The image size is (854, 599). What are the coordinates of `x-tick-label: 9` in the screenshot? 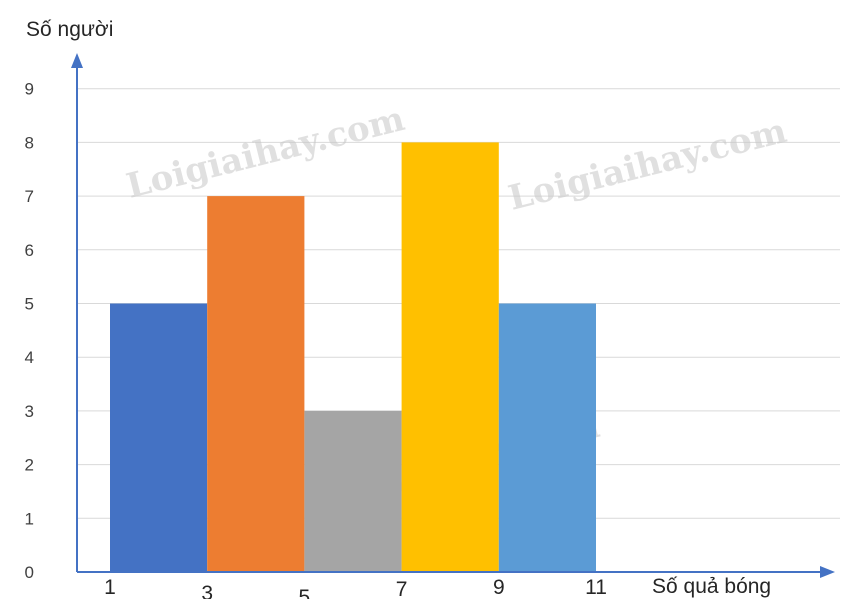 It's located at (499, 587).